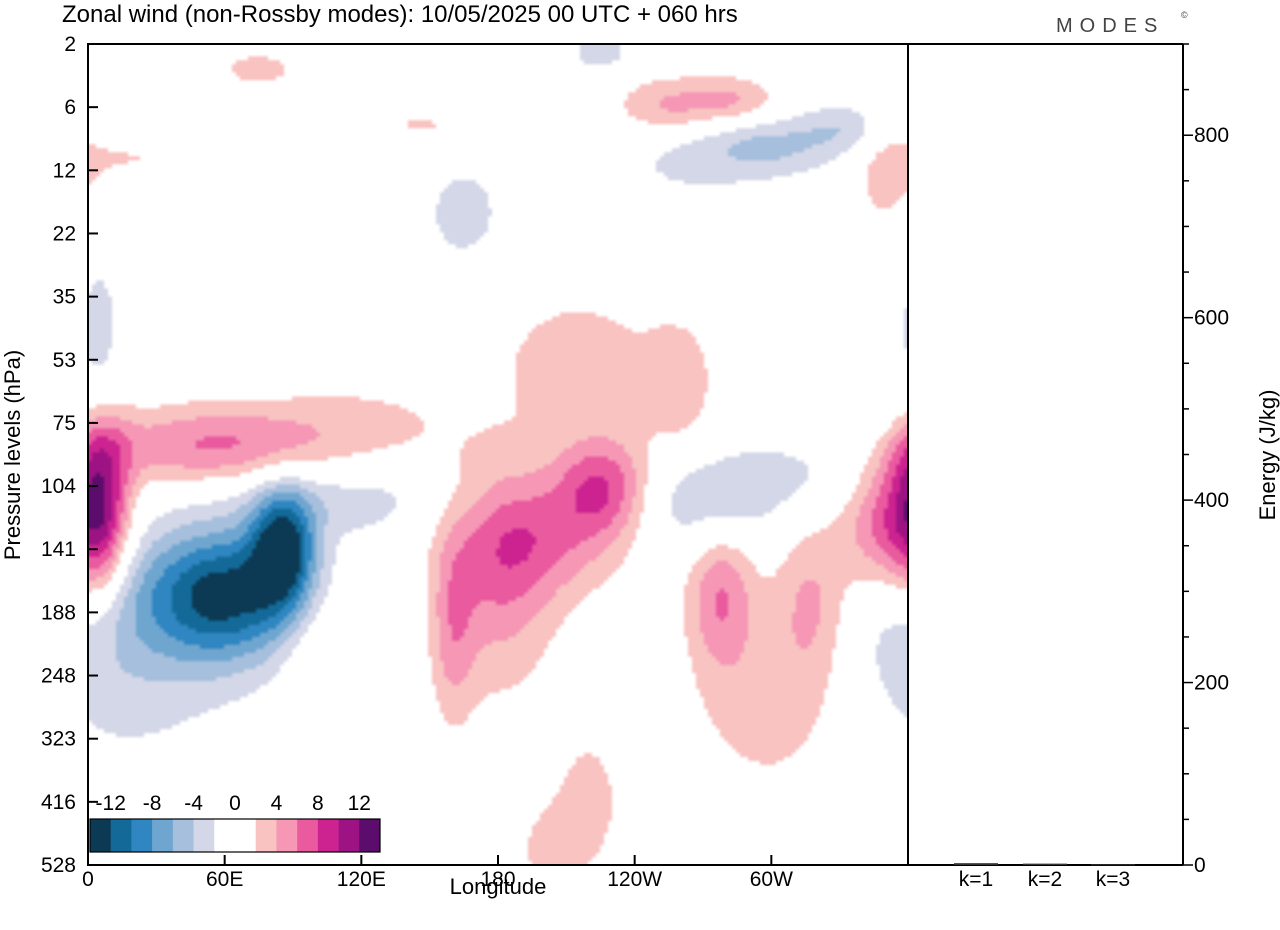 Image resolution: width=1280 pixels, height=930 pixels. What do you see at coordinates (58, 486) in the screenshot?
I see `y-tick-label: 104` at bounding box center [58, 486].